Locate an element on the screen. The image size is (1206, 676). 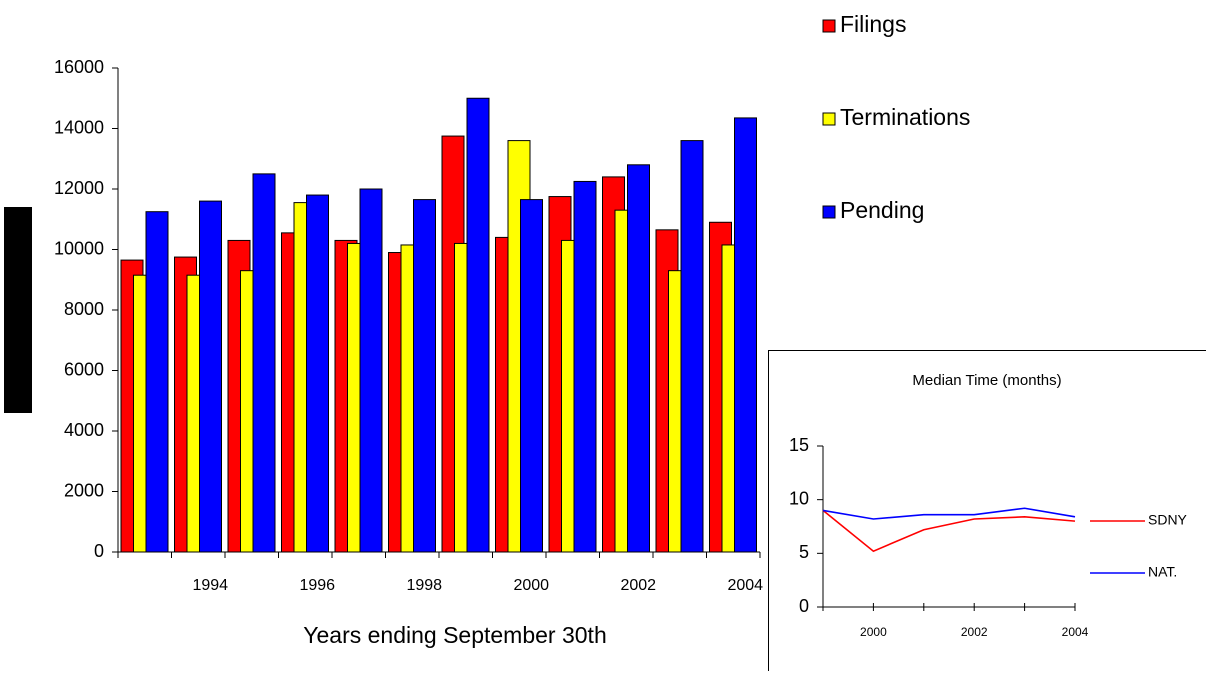
y-tick-label: 10 is located at coordinates (799, 498).